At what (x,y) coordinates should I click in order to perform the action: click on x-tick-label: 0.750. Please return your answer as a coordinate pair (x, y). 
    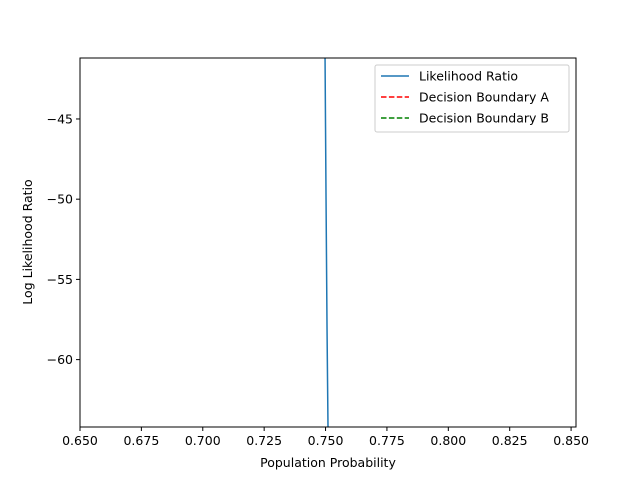
    Looking at the image, I should click on (326, 440).